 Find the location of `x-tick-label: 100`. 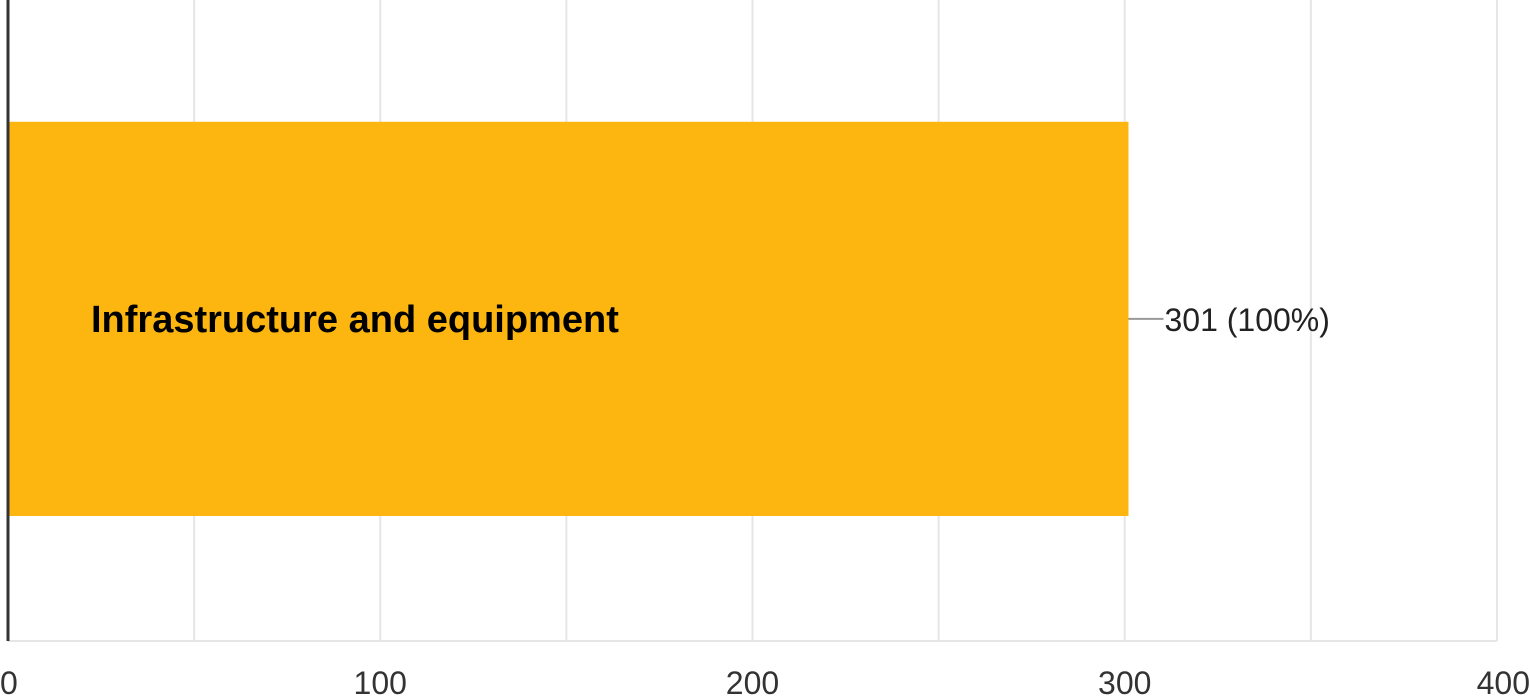

x-tick-label: 100 is located at coordinates (380, 682).